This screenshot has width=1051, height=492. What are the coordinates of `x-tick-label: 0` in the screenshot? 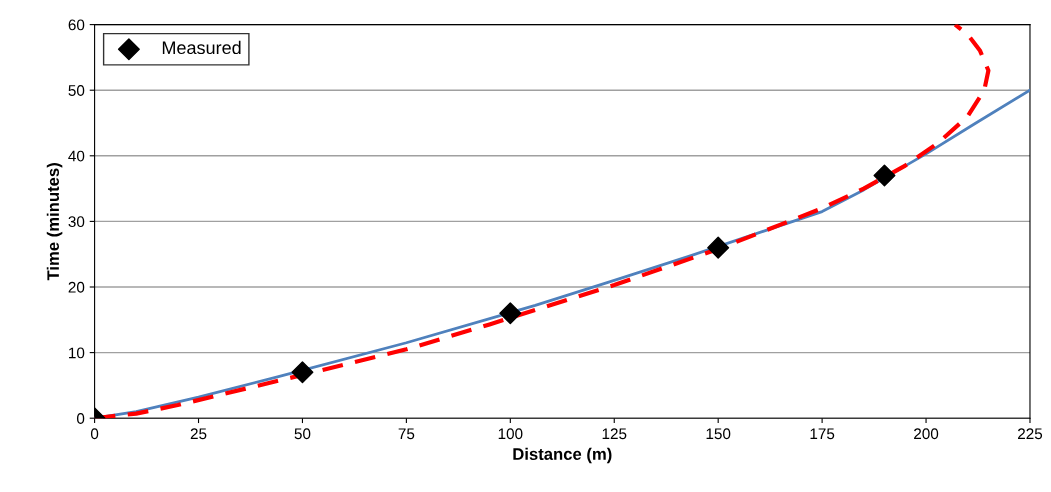 It's located at (94, 434).